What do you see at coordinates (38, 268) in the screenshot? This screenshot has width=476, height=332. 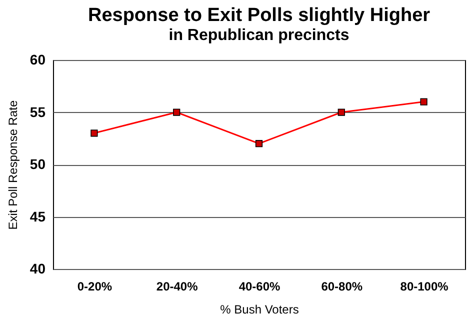 I see `y-tick-label: 40` at bounding box center [38, 268].